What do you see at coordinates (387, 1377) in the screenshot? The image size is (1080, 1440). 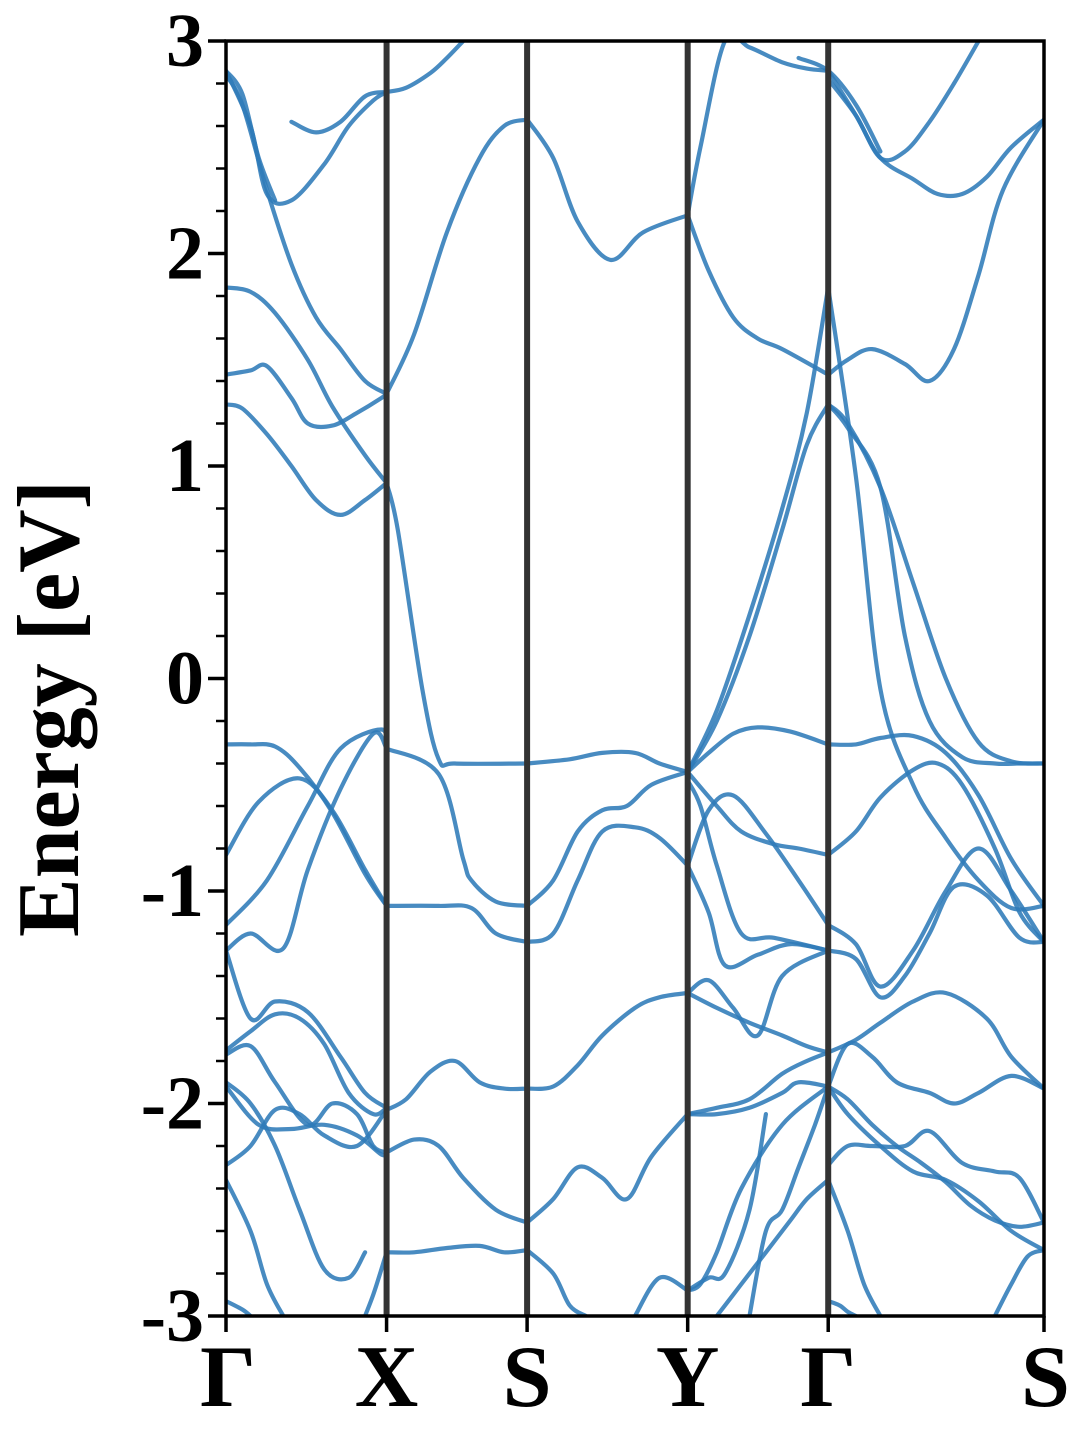 I see `x-tick-label: X` at bounding box center [387, 1377].